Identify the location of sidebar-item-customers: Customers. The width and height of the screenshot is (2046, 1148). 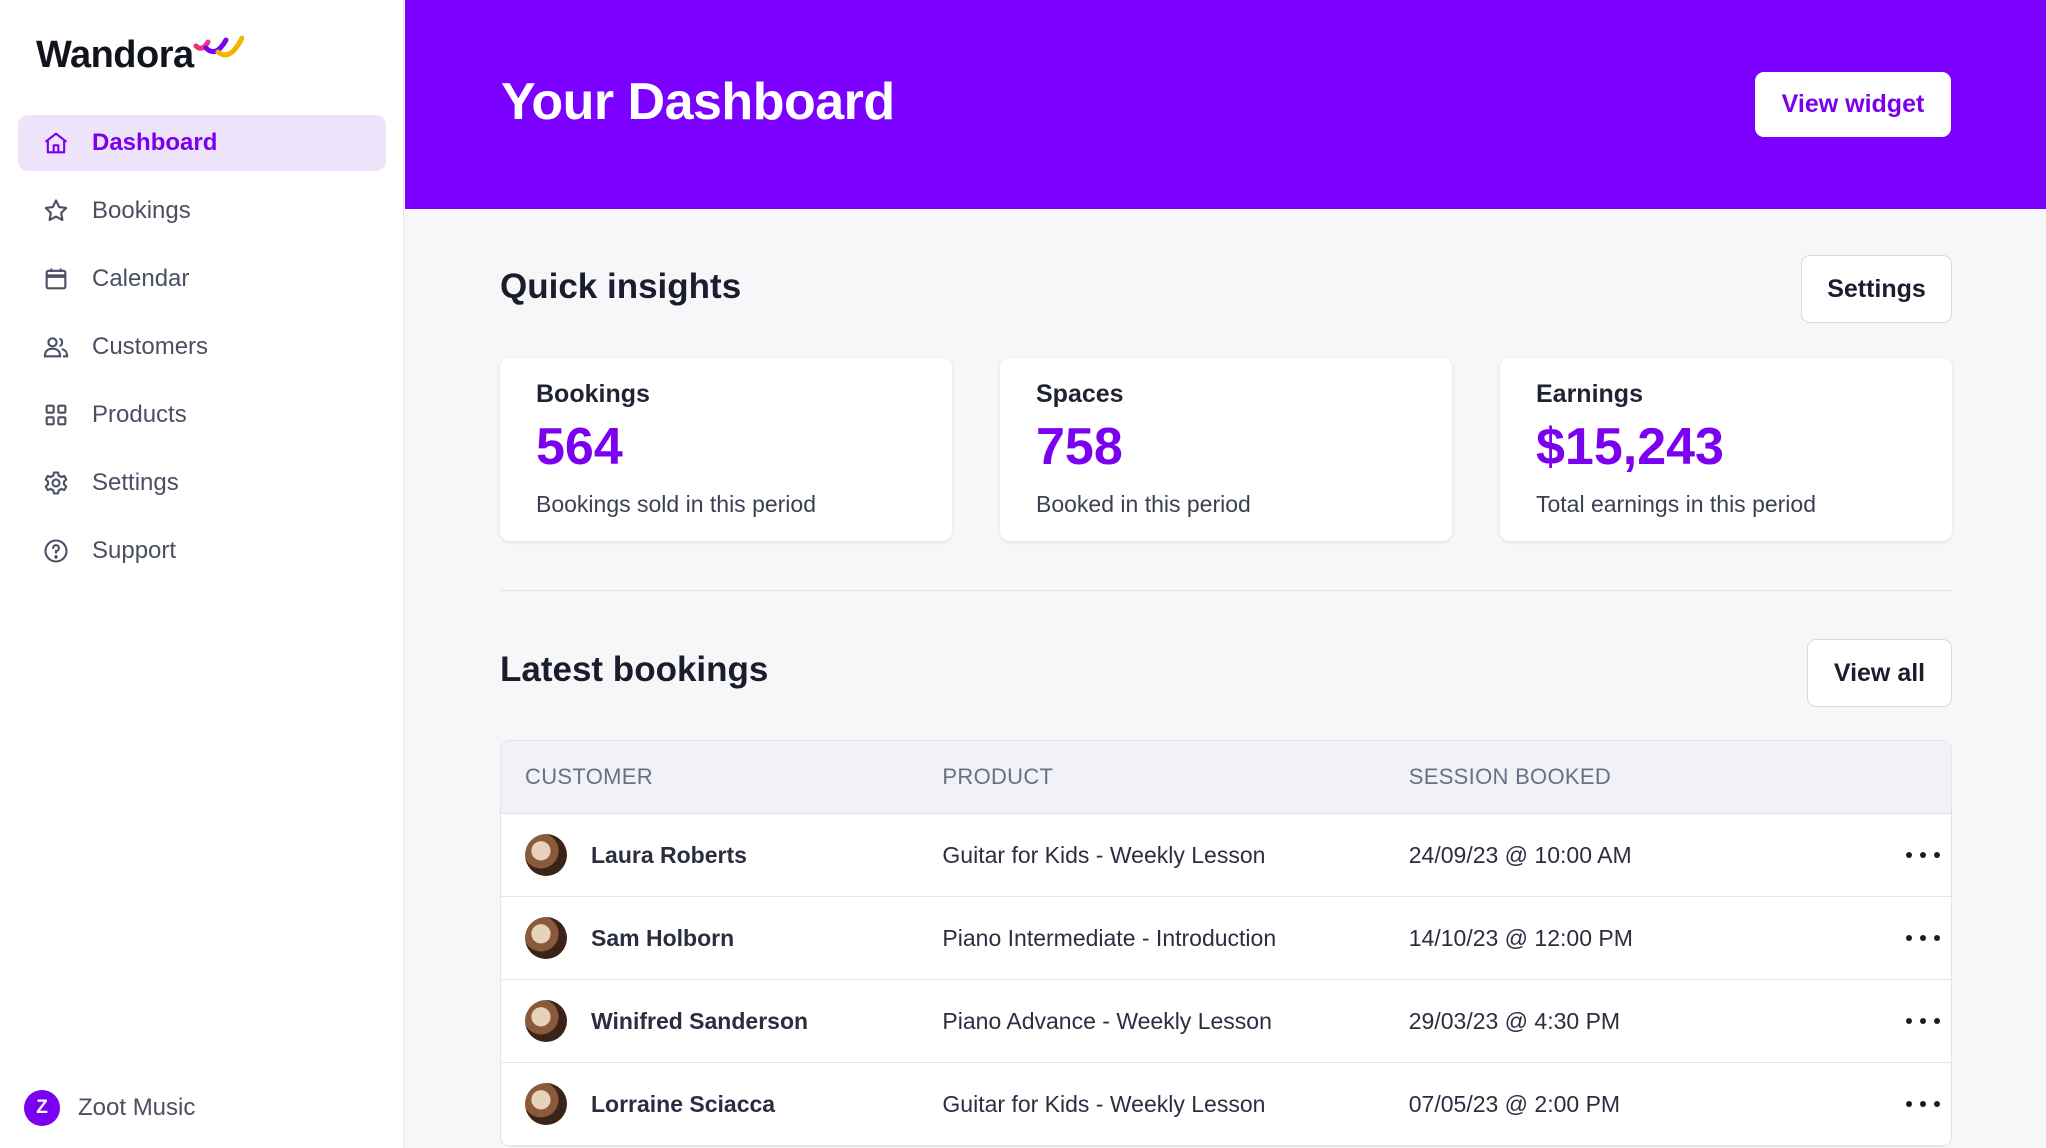
(202, 347).